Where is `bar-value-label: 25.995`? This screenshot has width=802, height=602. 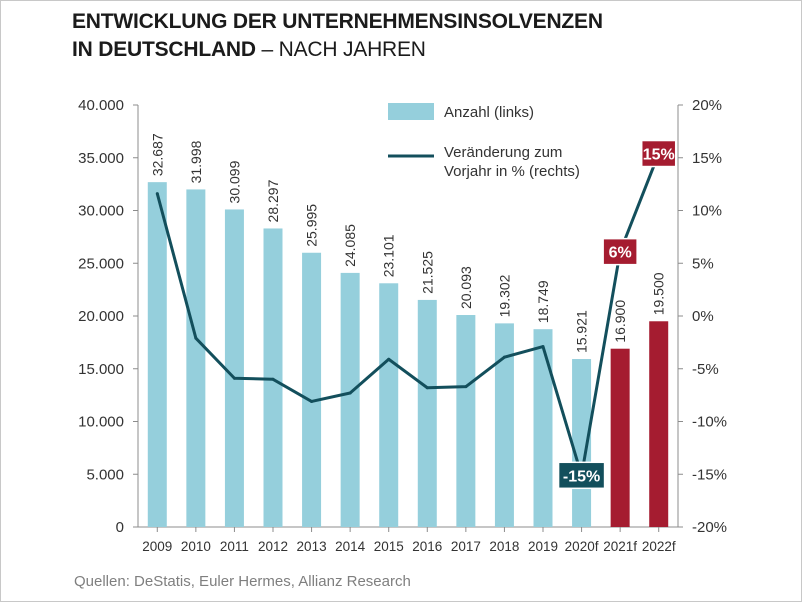 bar-value-label: 25.995 is located at coordinates (312, 225).